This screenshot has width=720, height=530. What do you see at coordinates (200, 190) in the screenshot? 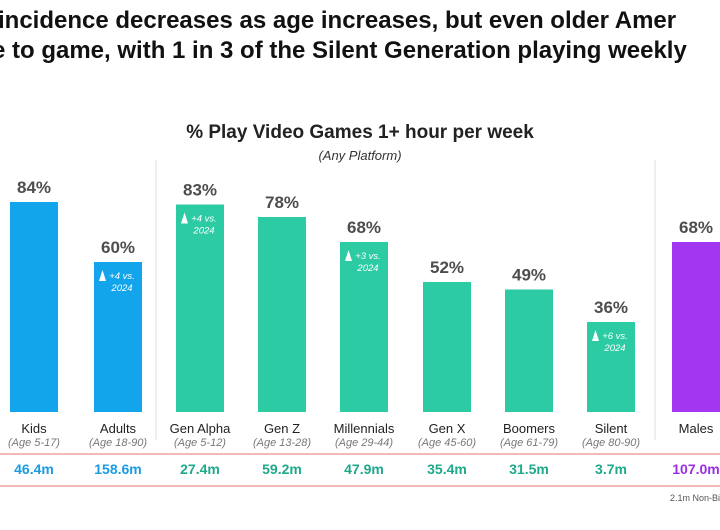
I see `value-label-2: 83%` at bounding box center [200, 190].